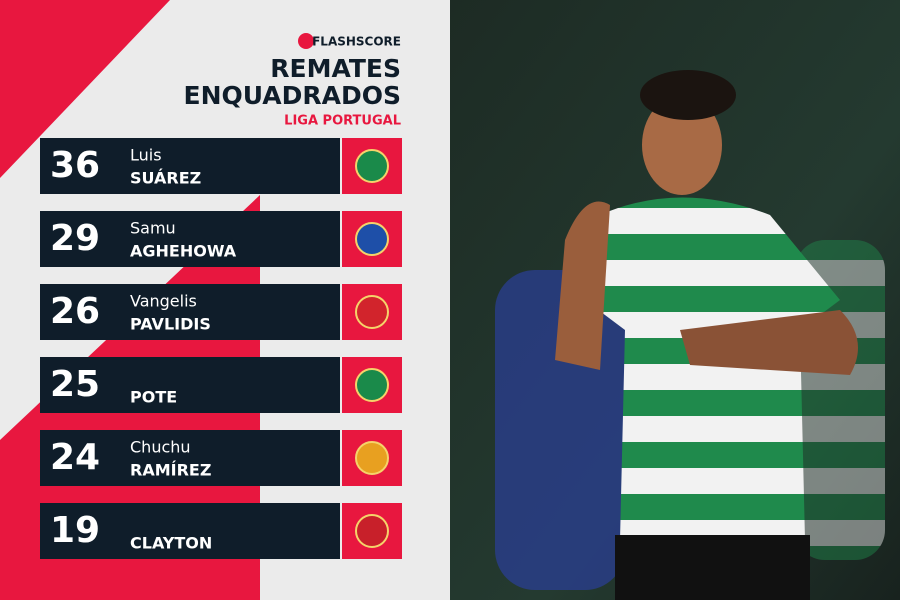 Image resolution: width=900 pixels, height=600 pixels. Describe the element at coordinates (682, 145) in the screenshot. I see `photo-head` at that location.